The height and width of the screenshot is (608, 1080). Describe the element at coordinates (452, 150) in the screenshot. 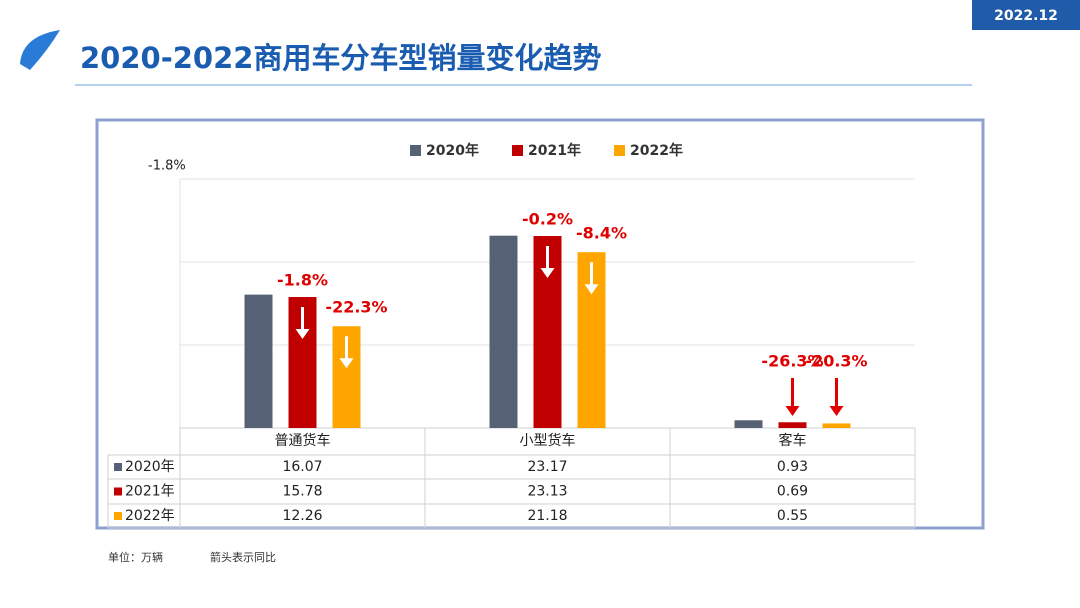

I see `legend-label: 2020年` at that location.